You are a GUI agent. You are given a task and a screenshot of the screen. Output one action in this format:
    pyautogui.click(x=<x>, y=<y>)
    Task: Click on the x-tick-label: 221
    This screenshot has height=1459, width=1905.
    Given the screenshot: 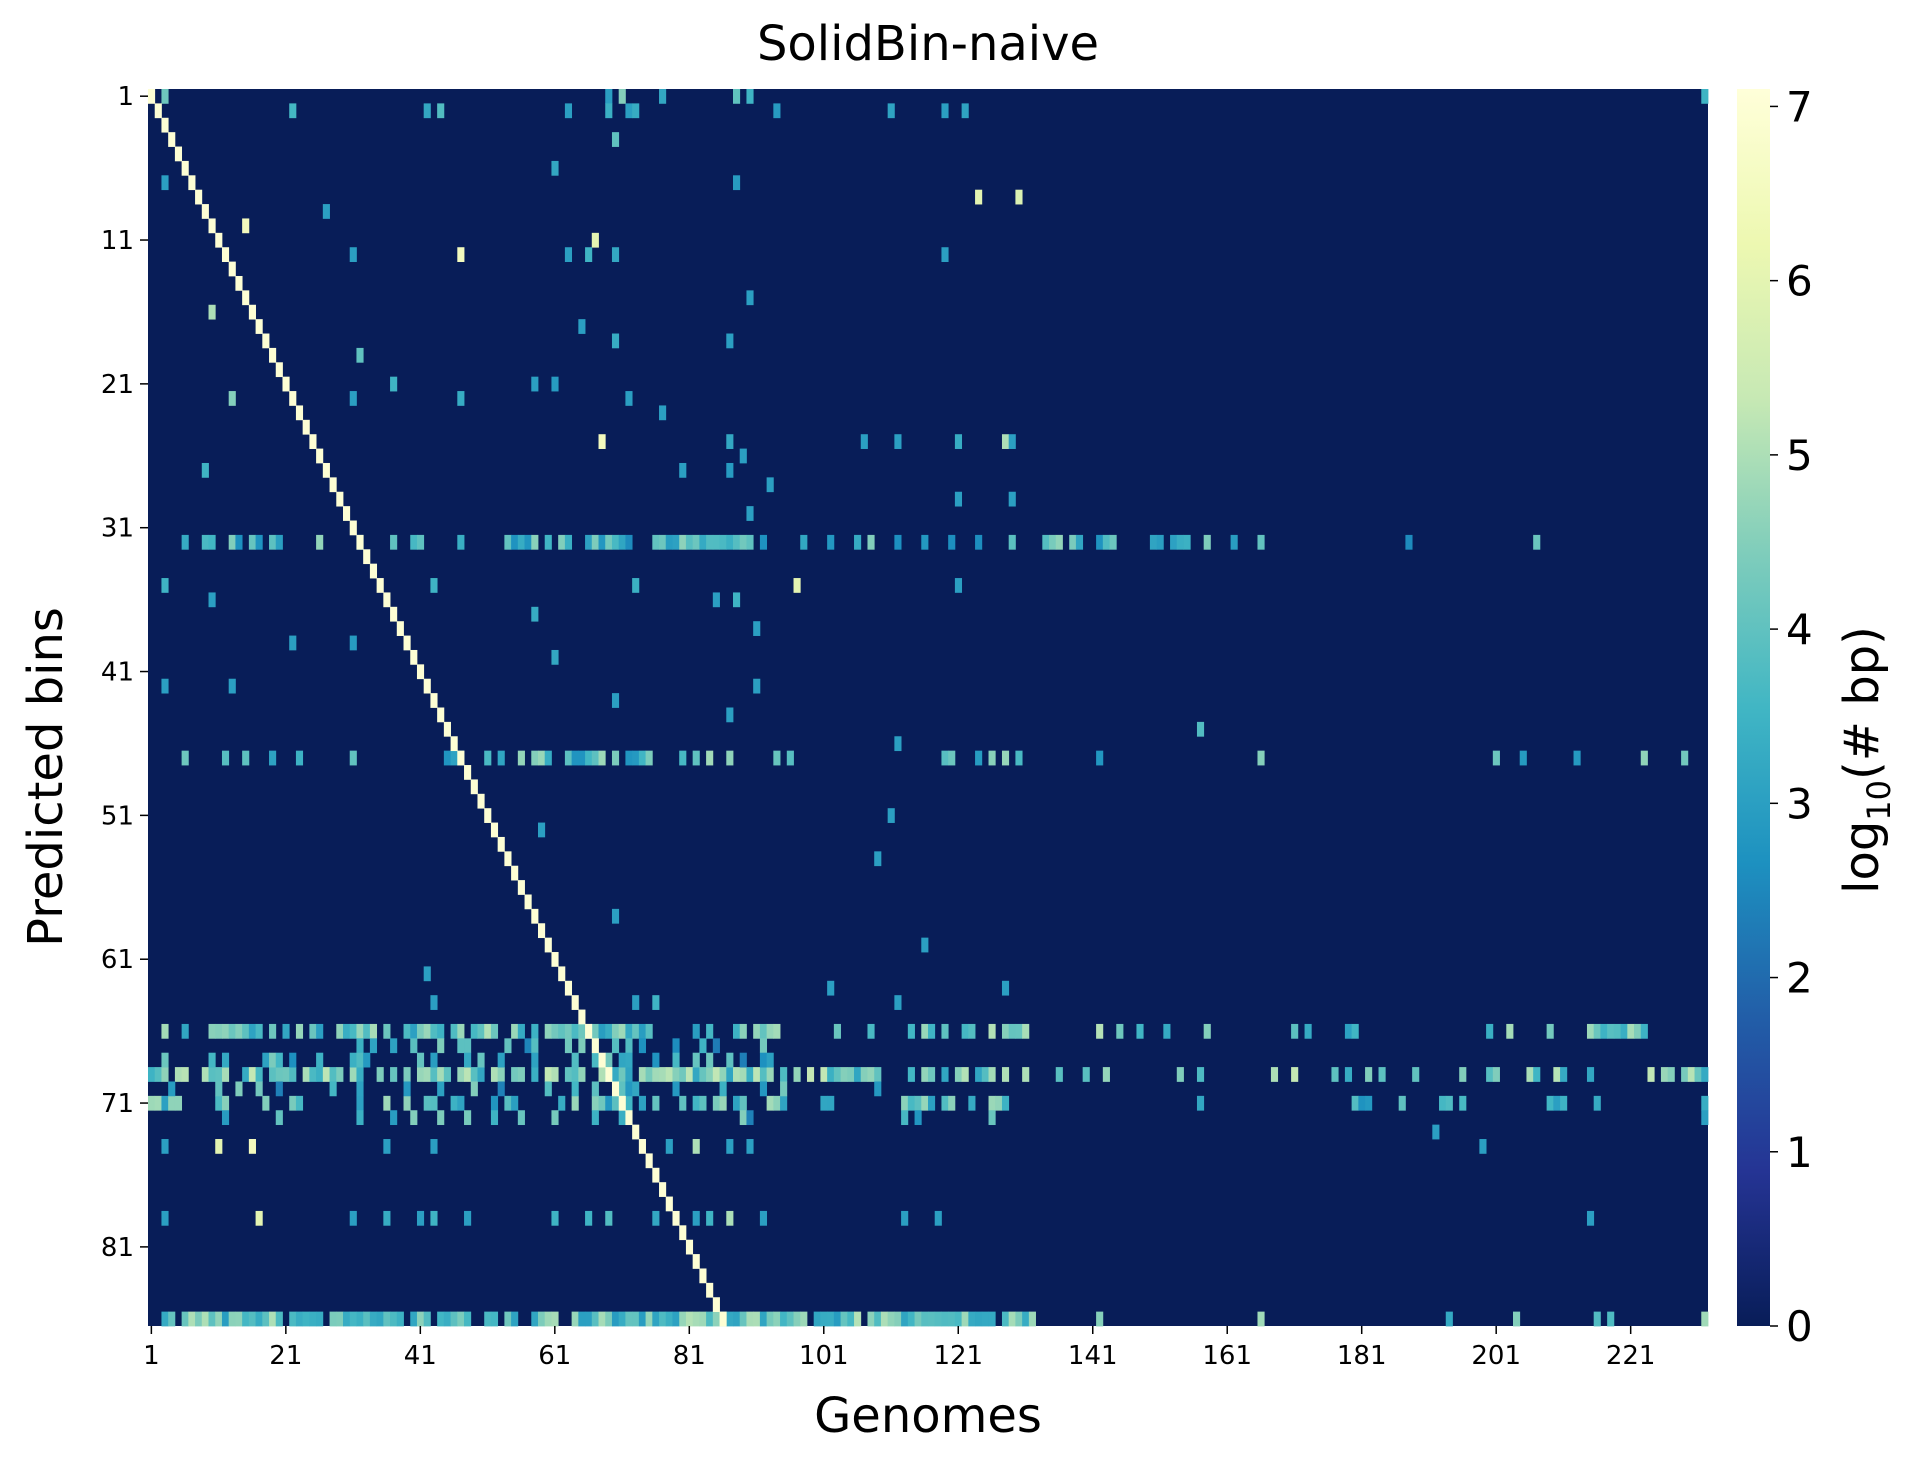 What is the action you would take?
    pyautogui.click(x=1631, y=1356)
    